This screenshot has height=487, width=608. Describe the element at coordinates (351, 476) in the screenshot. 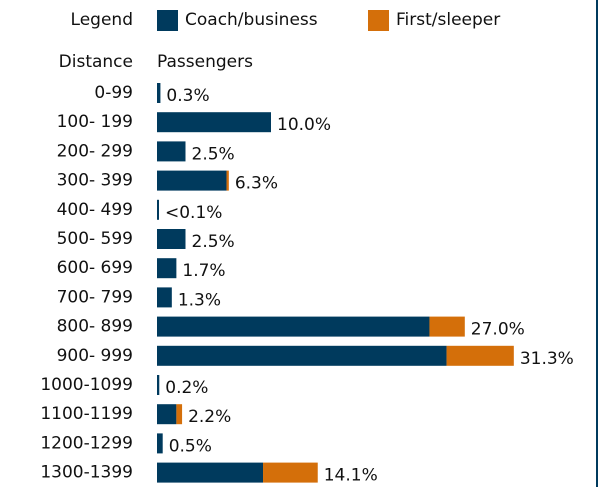

I see `value-label: 14.1%` at that location.